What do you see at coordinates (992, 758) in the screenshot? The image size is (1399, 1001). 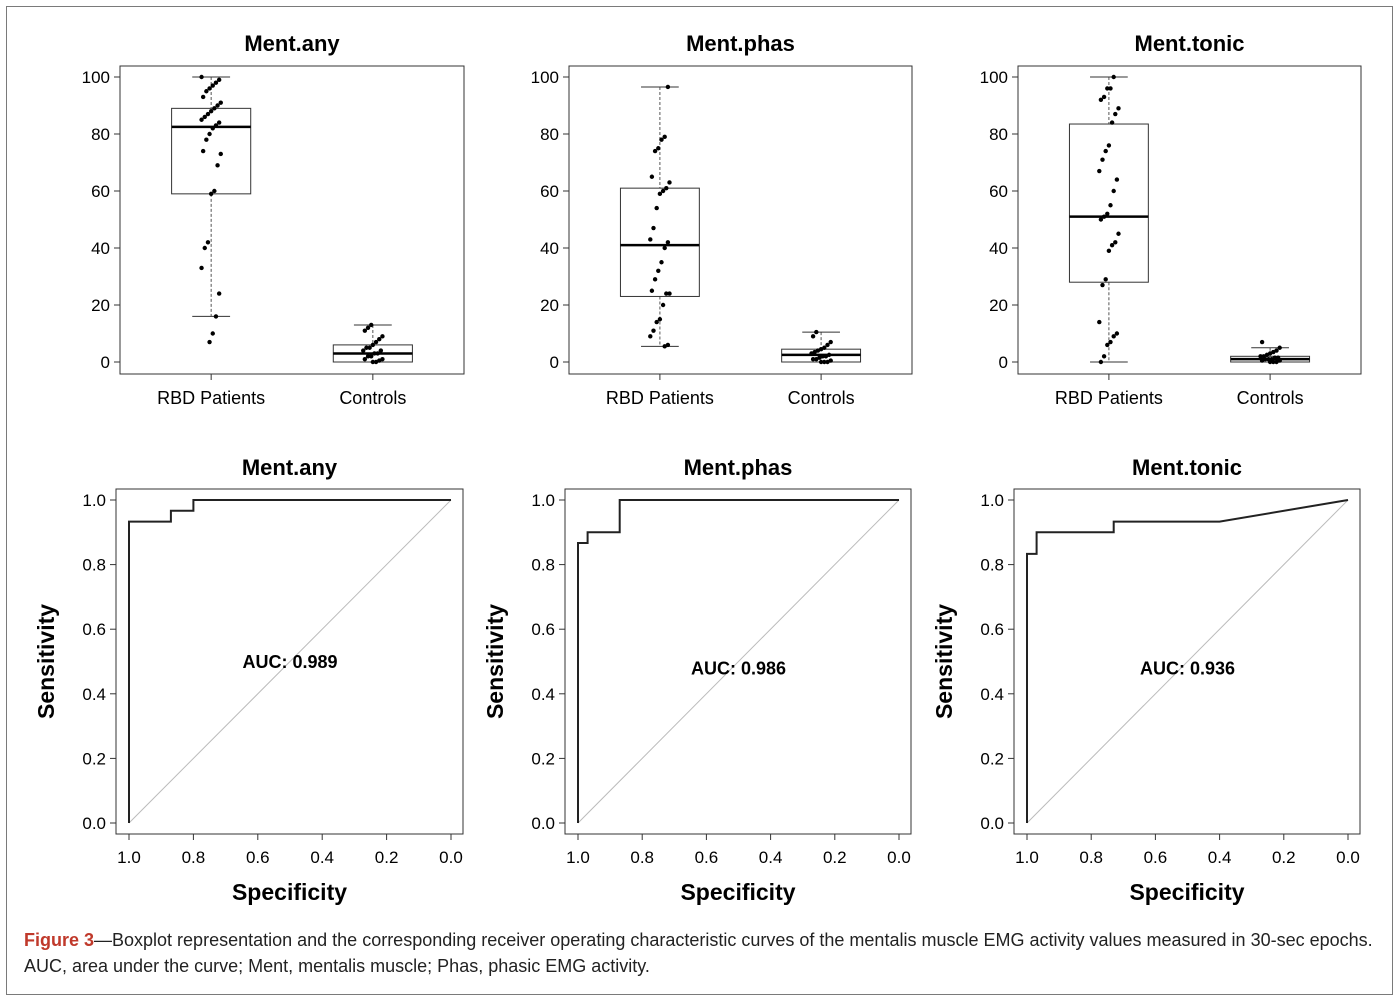 I see `y-tick-label: 0.2` at bounding box center [992, 758].